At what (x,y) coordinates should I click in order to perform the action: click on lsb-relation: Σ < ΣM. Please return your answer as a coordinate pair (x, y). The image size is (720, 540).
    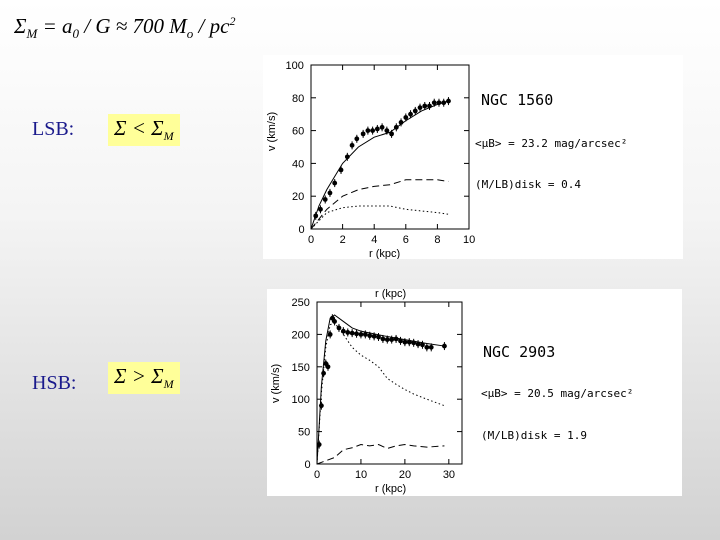
    Looking at the image, I should click on (144, 130).